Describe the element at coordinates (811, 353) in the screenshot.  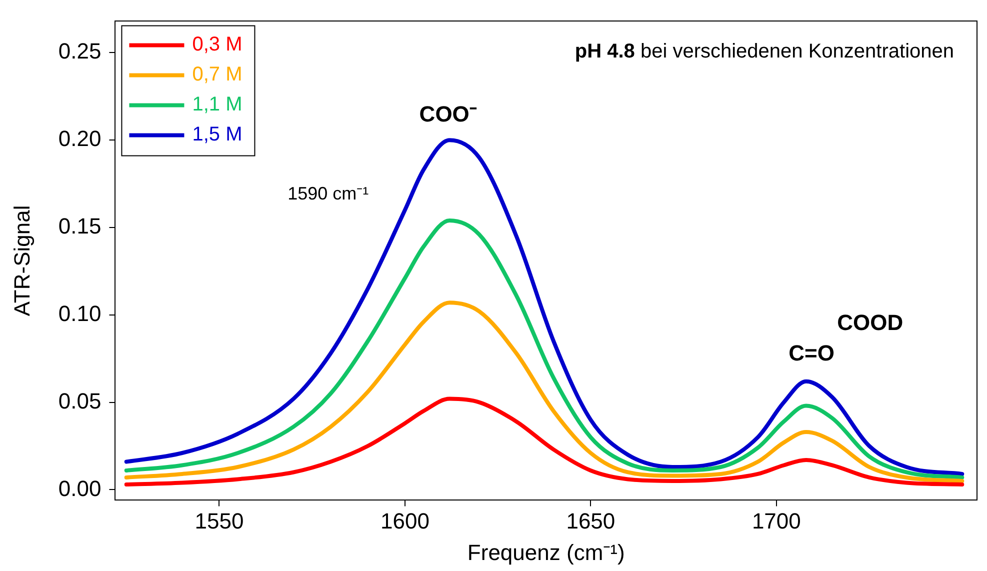
I see `annotation: C=O` at that location.